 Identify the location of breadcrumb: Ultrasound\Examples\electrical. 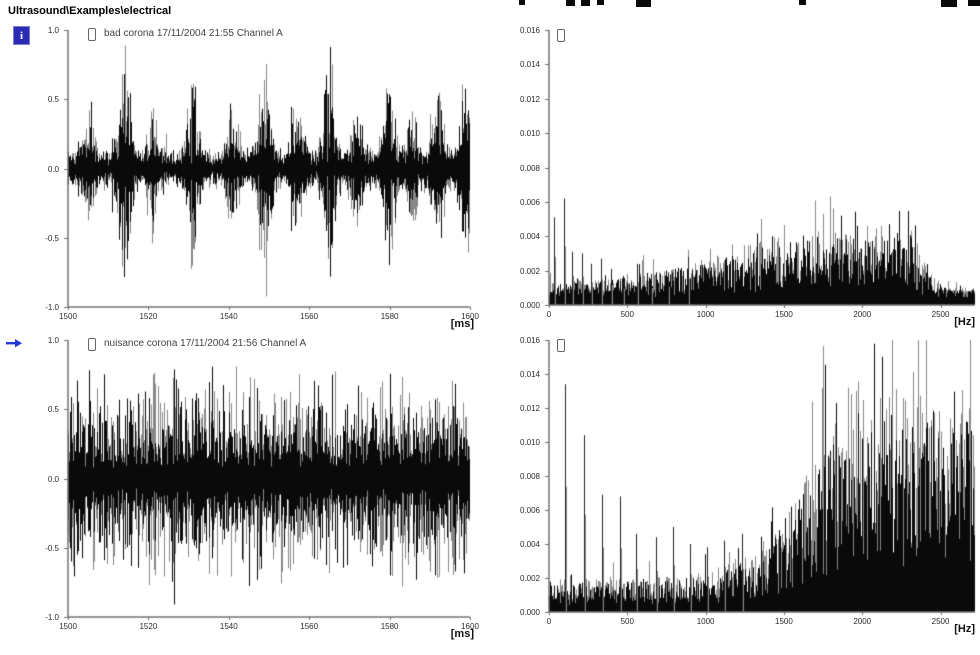
(90, 11).